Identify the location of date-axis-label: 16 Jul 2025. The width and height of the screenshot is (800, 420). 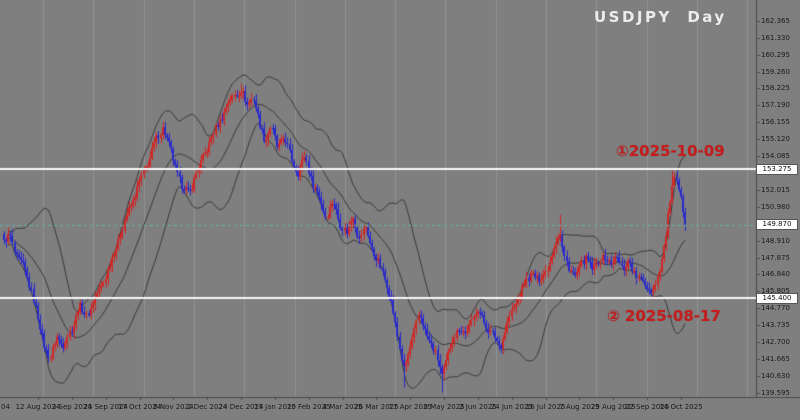
(545, 407).